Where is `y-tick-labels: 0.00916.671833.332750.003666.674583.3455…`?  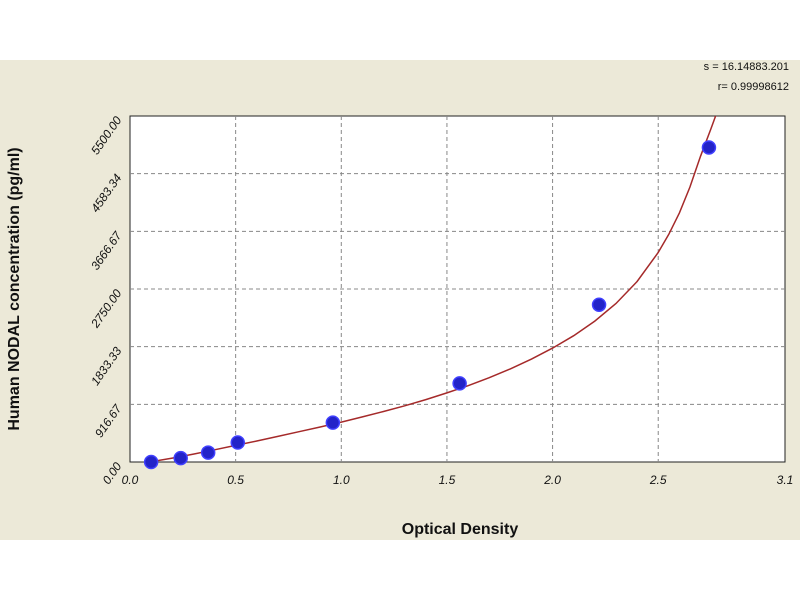 y-tick-labels: 0.00916.671833.332750.003666.674583.3455… is located at coordinates (107, 299).